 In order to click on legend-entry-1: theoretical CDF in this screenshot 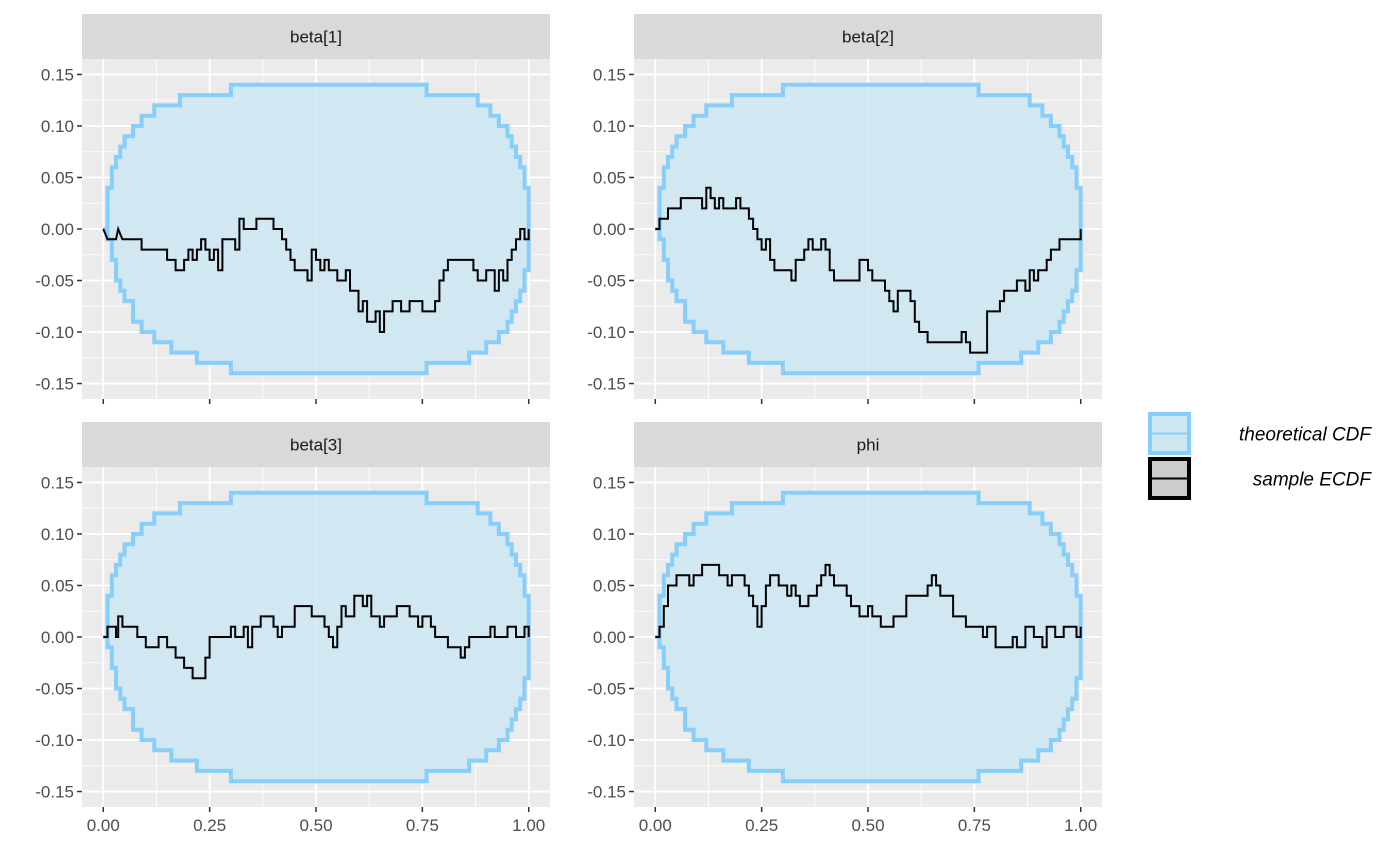, I will do `click(1260, 433)`.